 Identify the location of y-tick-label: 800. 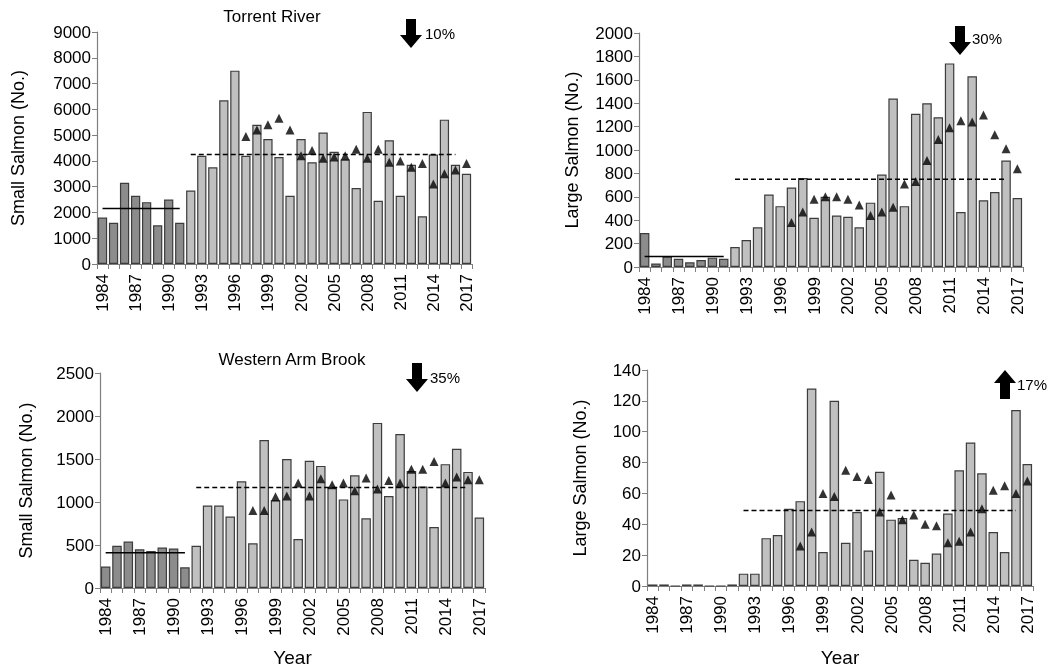
(618, 173).